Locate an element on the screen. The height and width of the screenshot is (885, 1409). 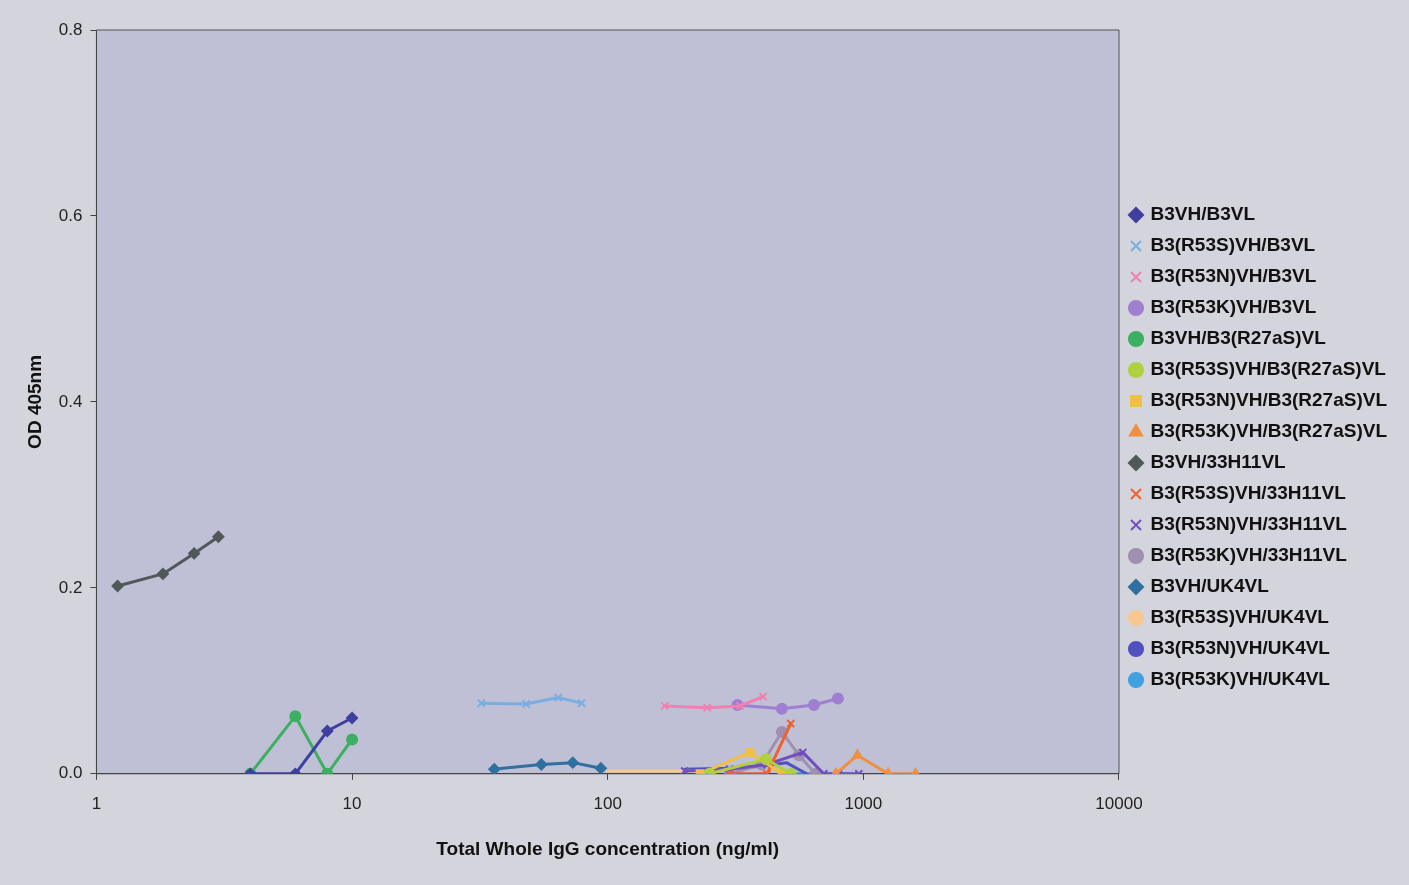
x-tick-label: 1000 is located at coordinates (863, 803).